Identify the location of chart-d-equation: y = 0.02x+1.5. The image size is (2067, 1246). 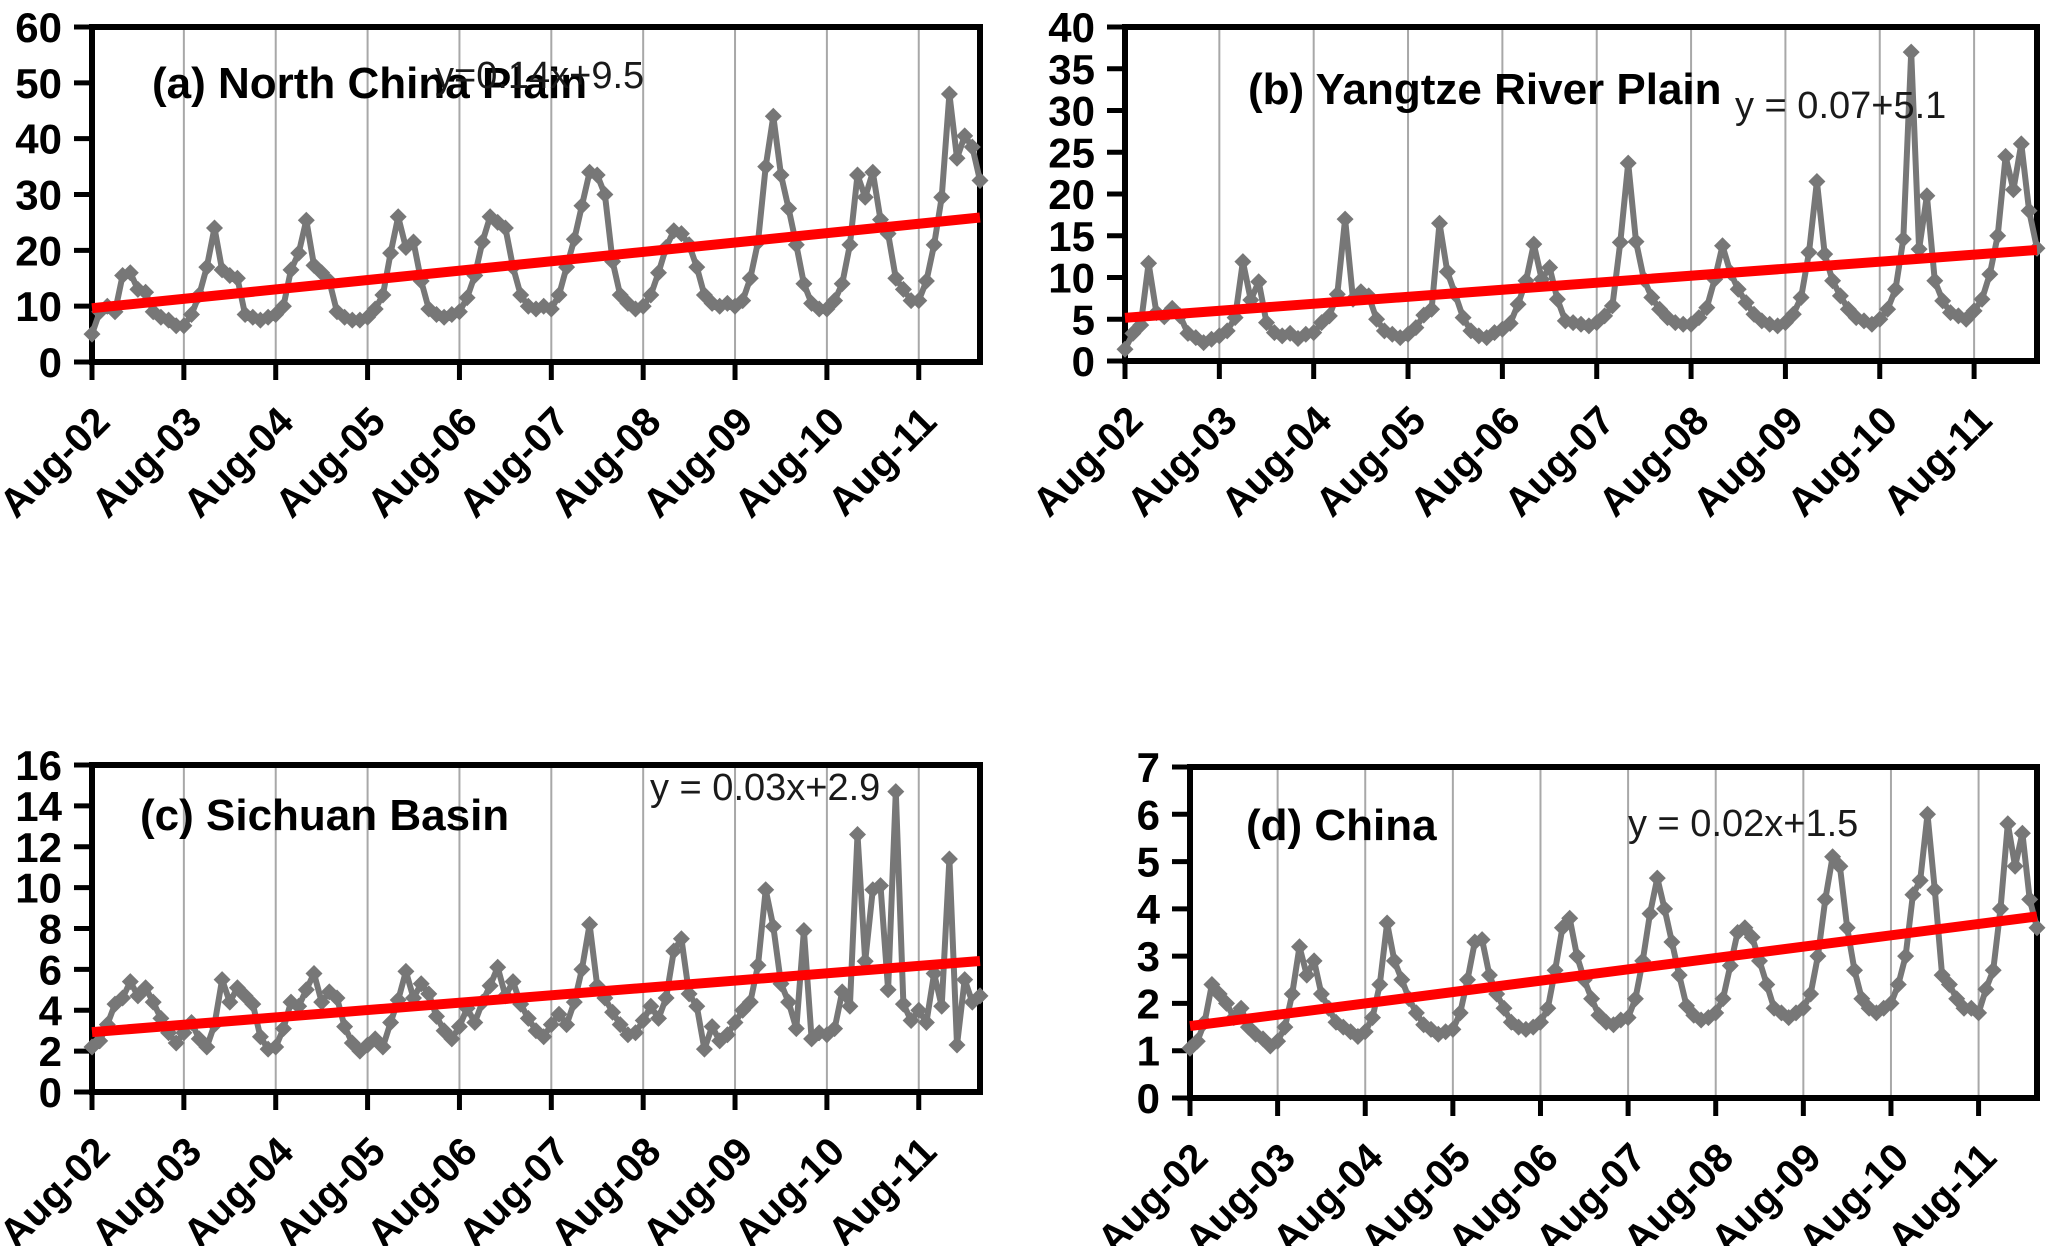
(1743, 824).